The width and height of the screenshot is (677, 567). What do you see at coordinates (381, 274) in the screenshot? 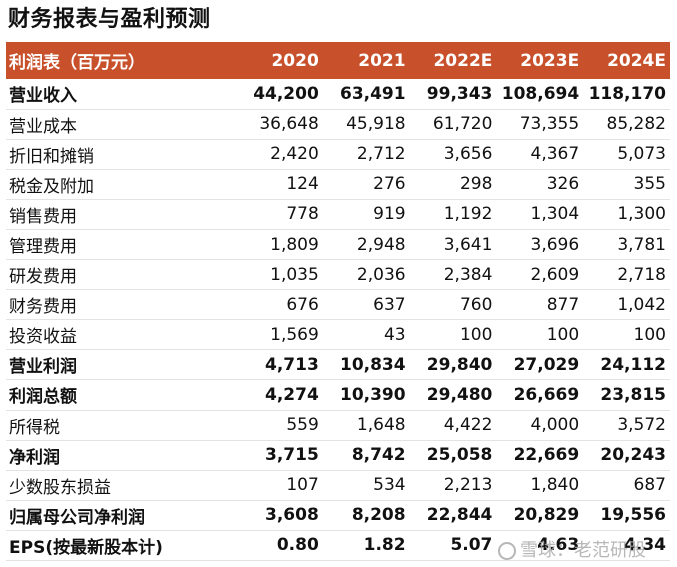
I see `row-value: 2,036` at bounding box center [381, 274].